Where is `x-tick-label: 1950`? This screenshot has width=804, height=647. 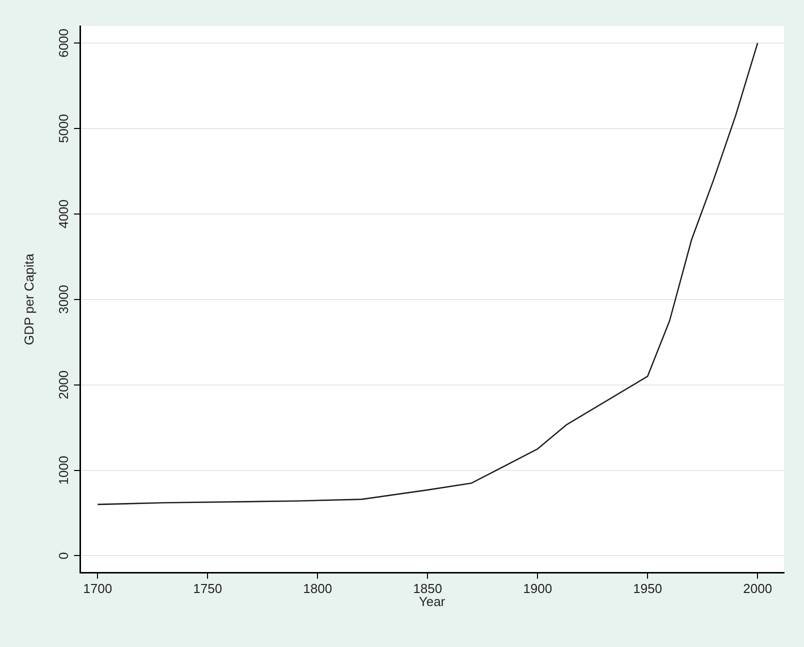
x-tick-label: 1950 is located at coordinates (647, 588).